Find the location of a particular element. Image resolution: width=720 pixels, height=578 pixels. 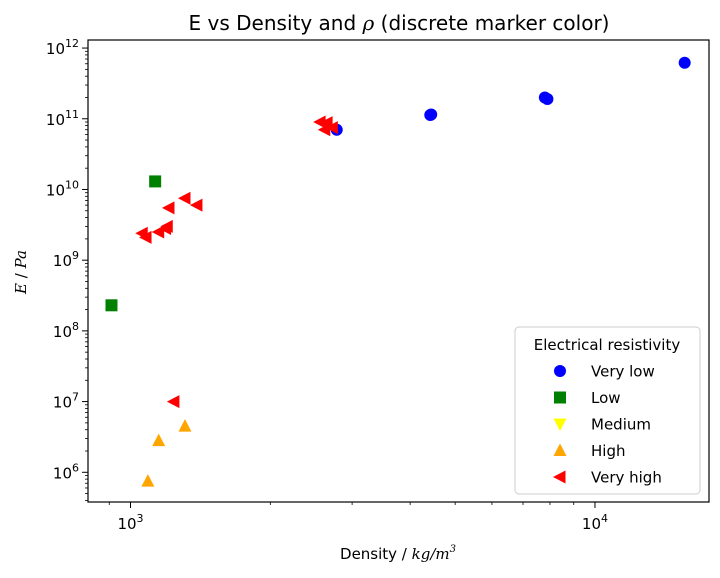

y-axis-label: E / Pa is located at coordinates (21, 272).